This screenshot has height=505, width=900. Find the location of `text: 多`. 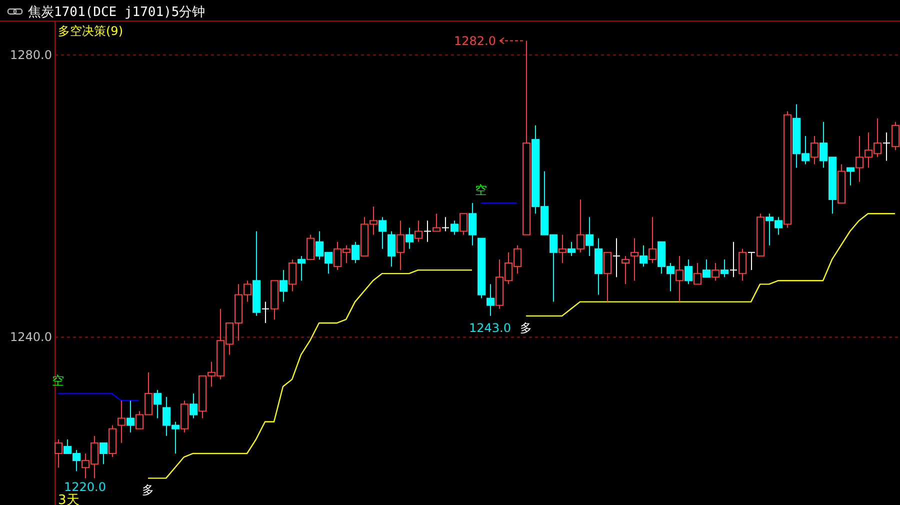

text: 多 is located at coordinates (526, 327).